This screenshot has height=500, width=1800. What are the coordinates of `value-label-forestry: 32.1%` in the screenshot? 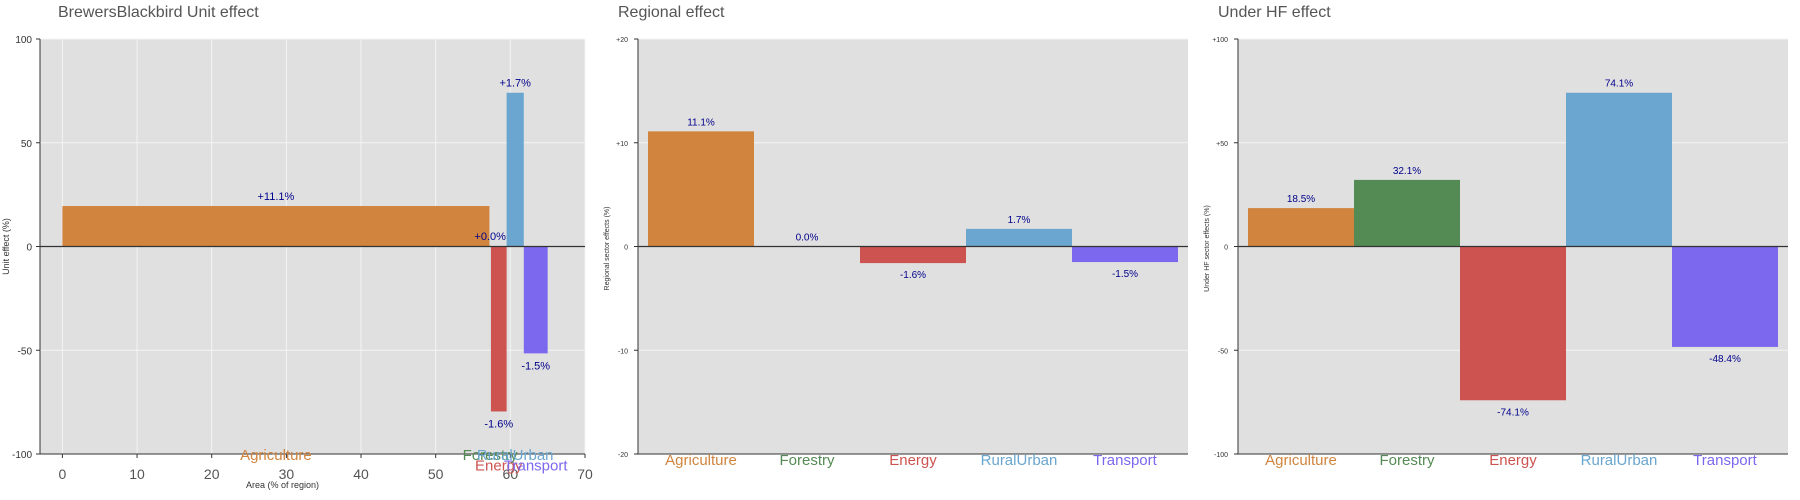 It's located at (1407, 171).